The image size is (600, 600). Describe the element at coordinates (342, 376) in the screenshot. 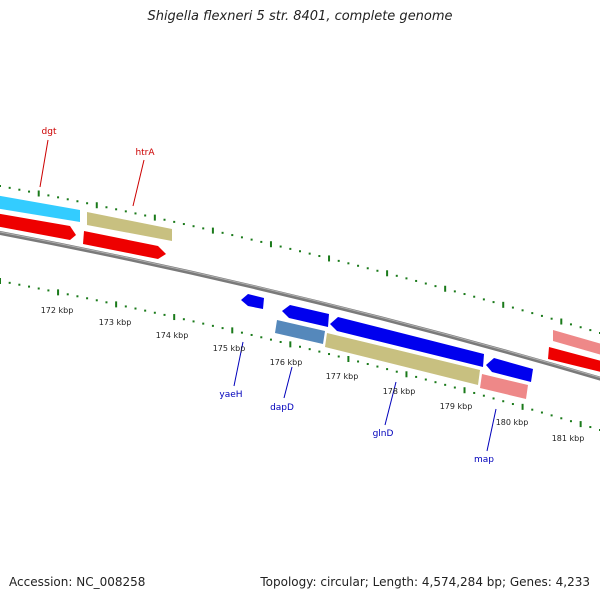

I see `scale-label: 177 kbp` at that location.